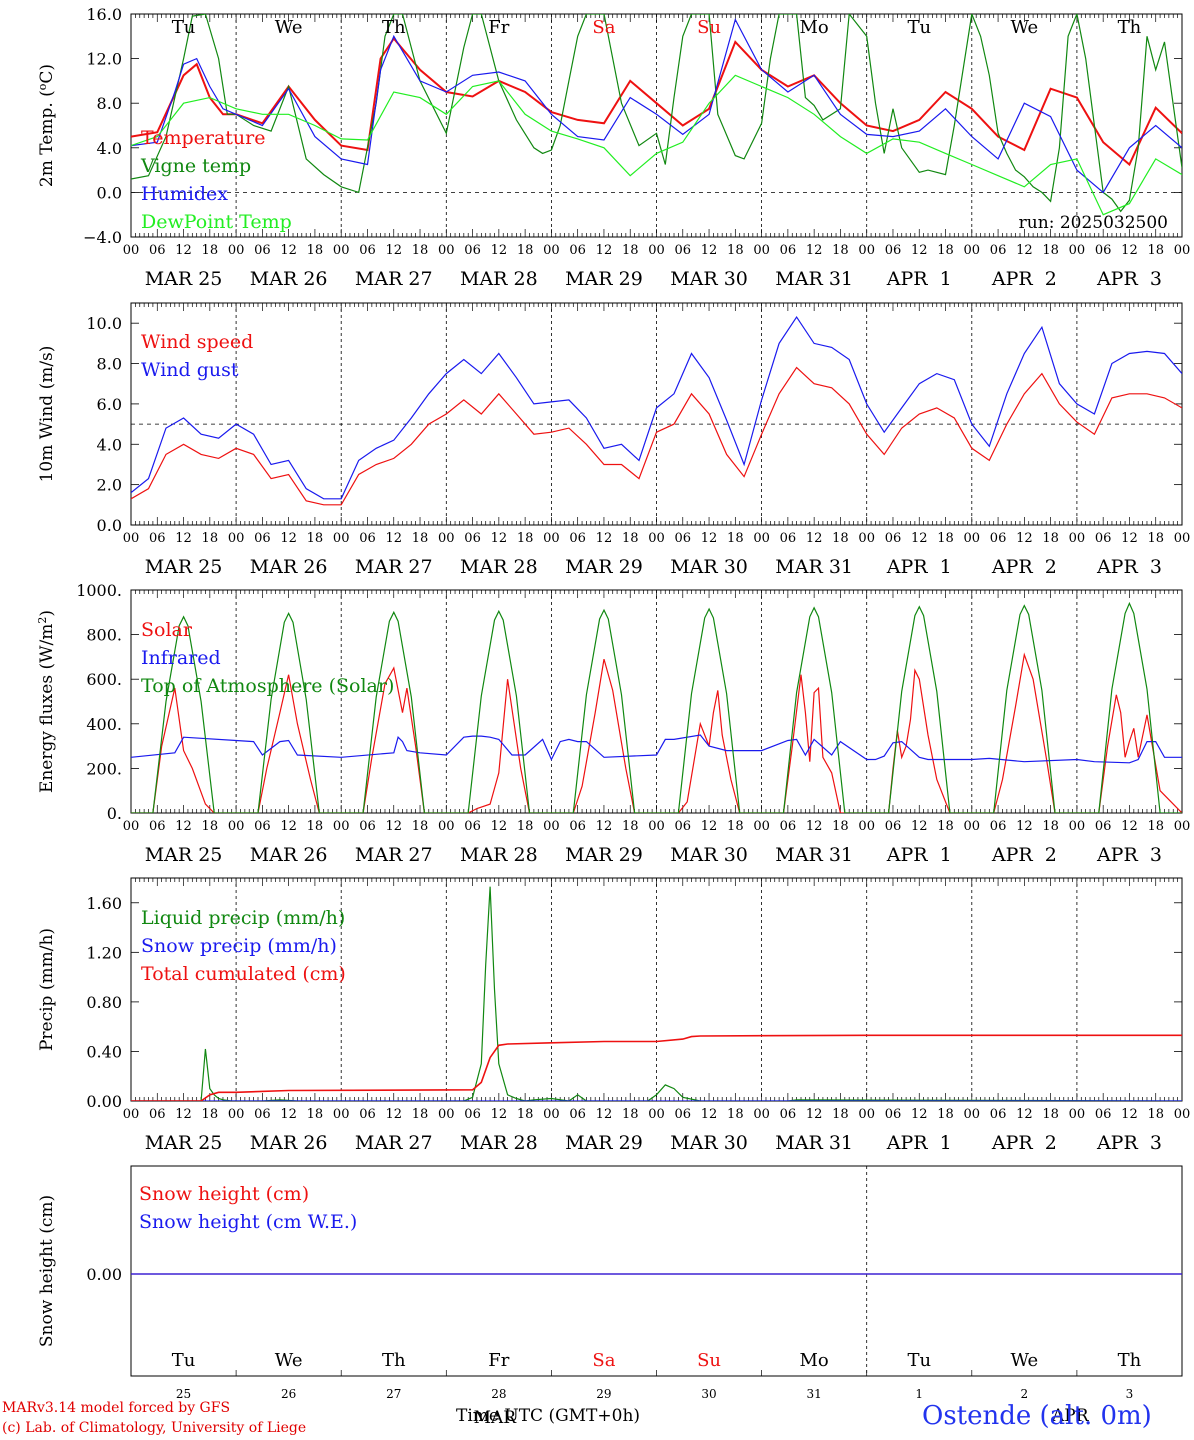 Image resolution: width=1194 pixels, height=1440 pixels. I want to click on series-liquid-precip-mm-h, so click(656, 993).